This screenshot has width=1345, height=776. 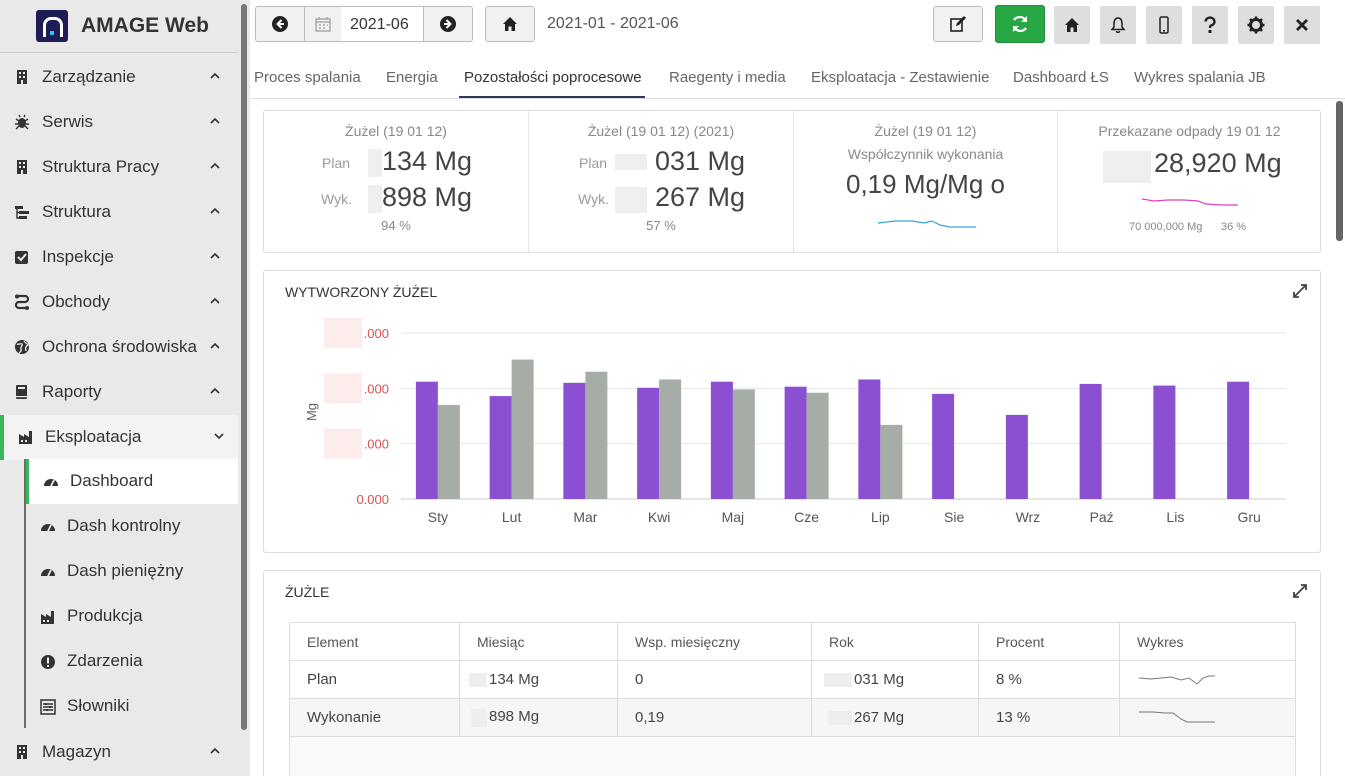 I want to click on tab-dashboard-ls: Dashboard ŁS, so click(x=1061, y=77).